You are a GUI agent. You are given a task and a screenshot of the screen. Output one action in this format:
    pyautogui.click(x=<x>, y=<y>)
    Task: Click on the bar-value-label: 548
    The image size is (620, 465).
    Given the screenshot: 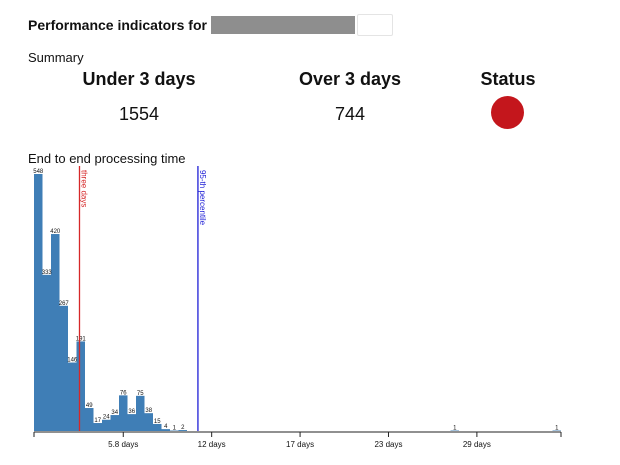 What is the action you would take?
    pyautogui.click(x=38, y=172)
    